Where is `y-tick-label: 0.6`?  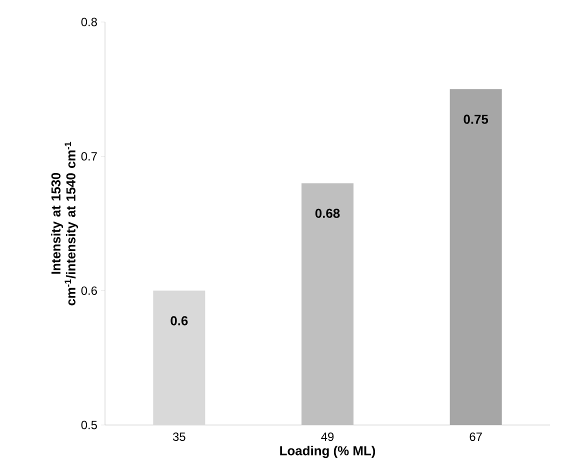
y-tick-label: 0.6 is located at coordinates (89, 290).